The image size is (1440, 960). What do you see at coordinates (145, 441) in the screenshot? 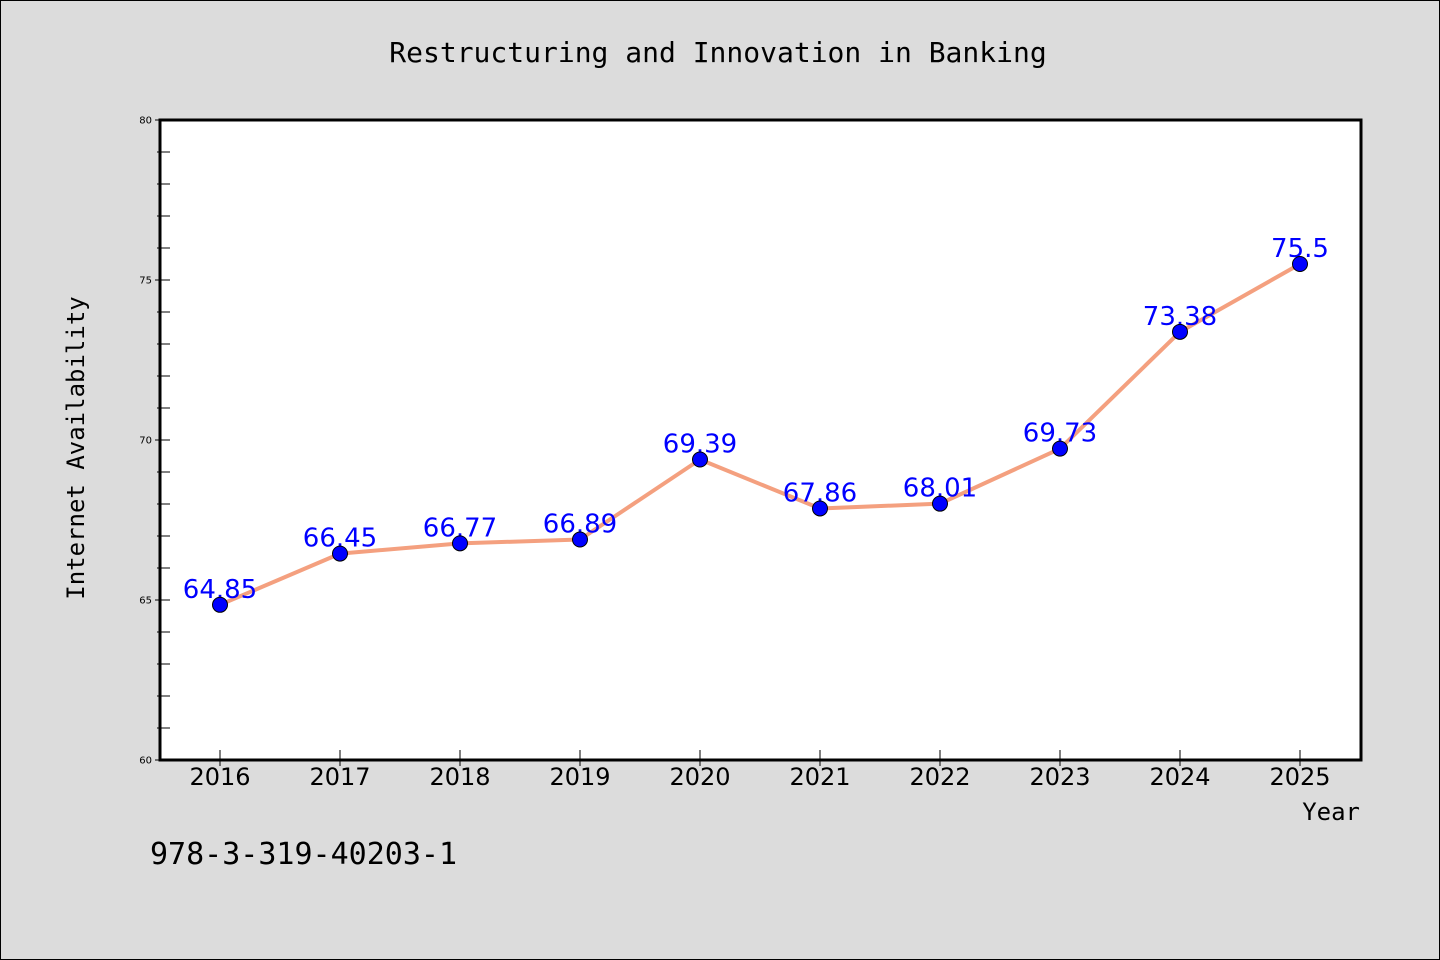
I see `y-tick-label: 70` at bounding box center [145, 441].